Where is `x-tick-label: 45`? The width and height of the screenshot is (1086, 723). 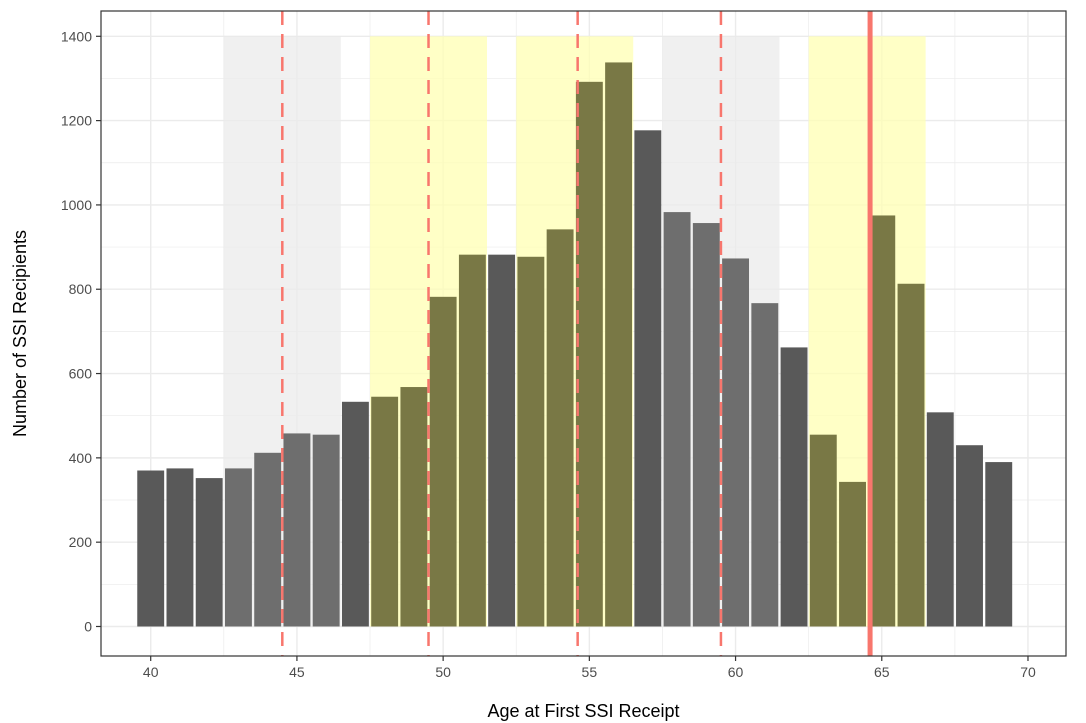
x-tick-label: 45 is located at coordinates (297, 672).